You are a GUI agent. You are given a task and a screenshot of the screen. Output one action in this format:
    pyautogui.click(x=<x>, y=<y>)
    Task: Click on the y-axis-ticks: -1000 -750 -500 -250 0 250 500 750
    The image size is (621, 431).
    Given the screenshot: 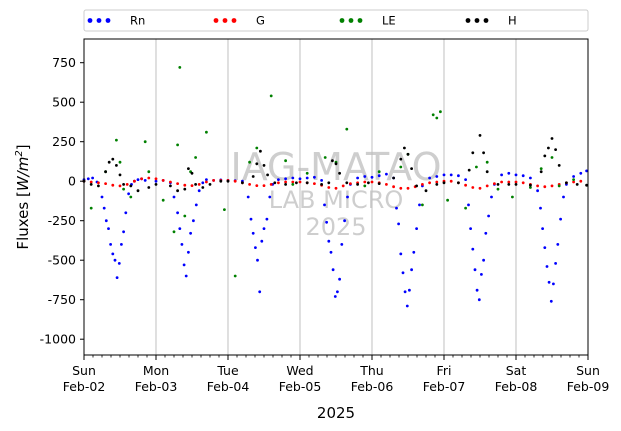 What is the action you would take?
    pyautogui.click(x=62, y=201)
    